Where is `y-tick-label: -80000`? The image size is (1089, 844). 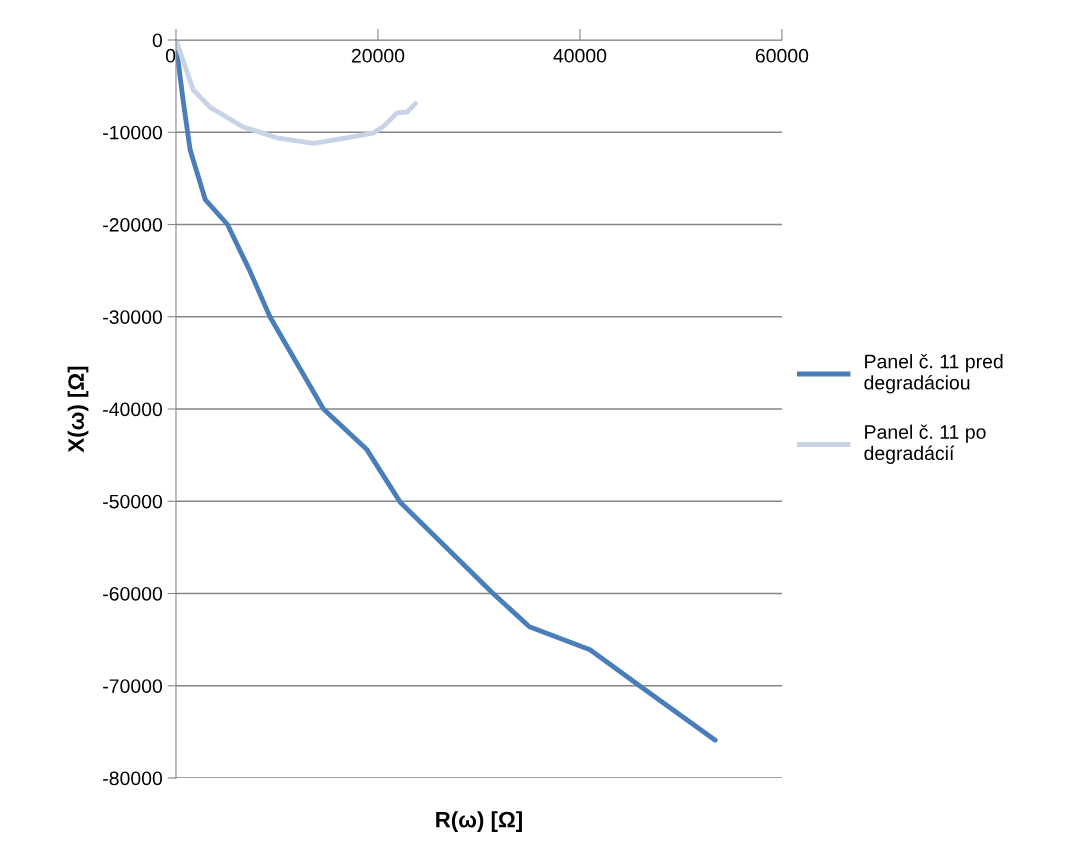 y-tick-label: -80000 is located at coordinates (133, 778).